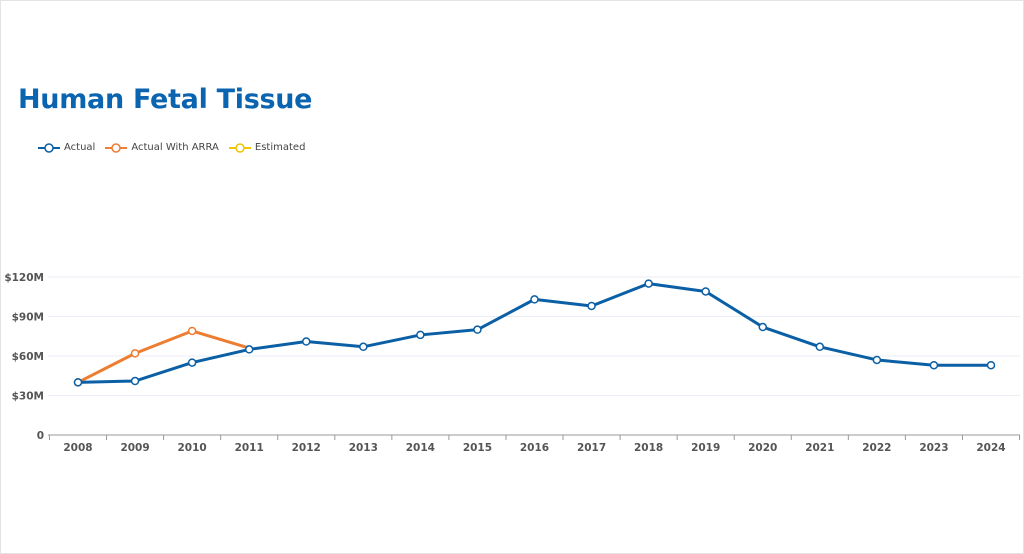 This screenshot has height=554, width=1024. What do you see at coordinates (175, 147) in the screenshot?
I see `legend-label: Actual With ARRA` at bounding box center [175, 147].